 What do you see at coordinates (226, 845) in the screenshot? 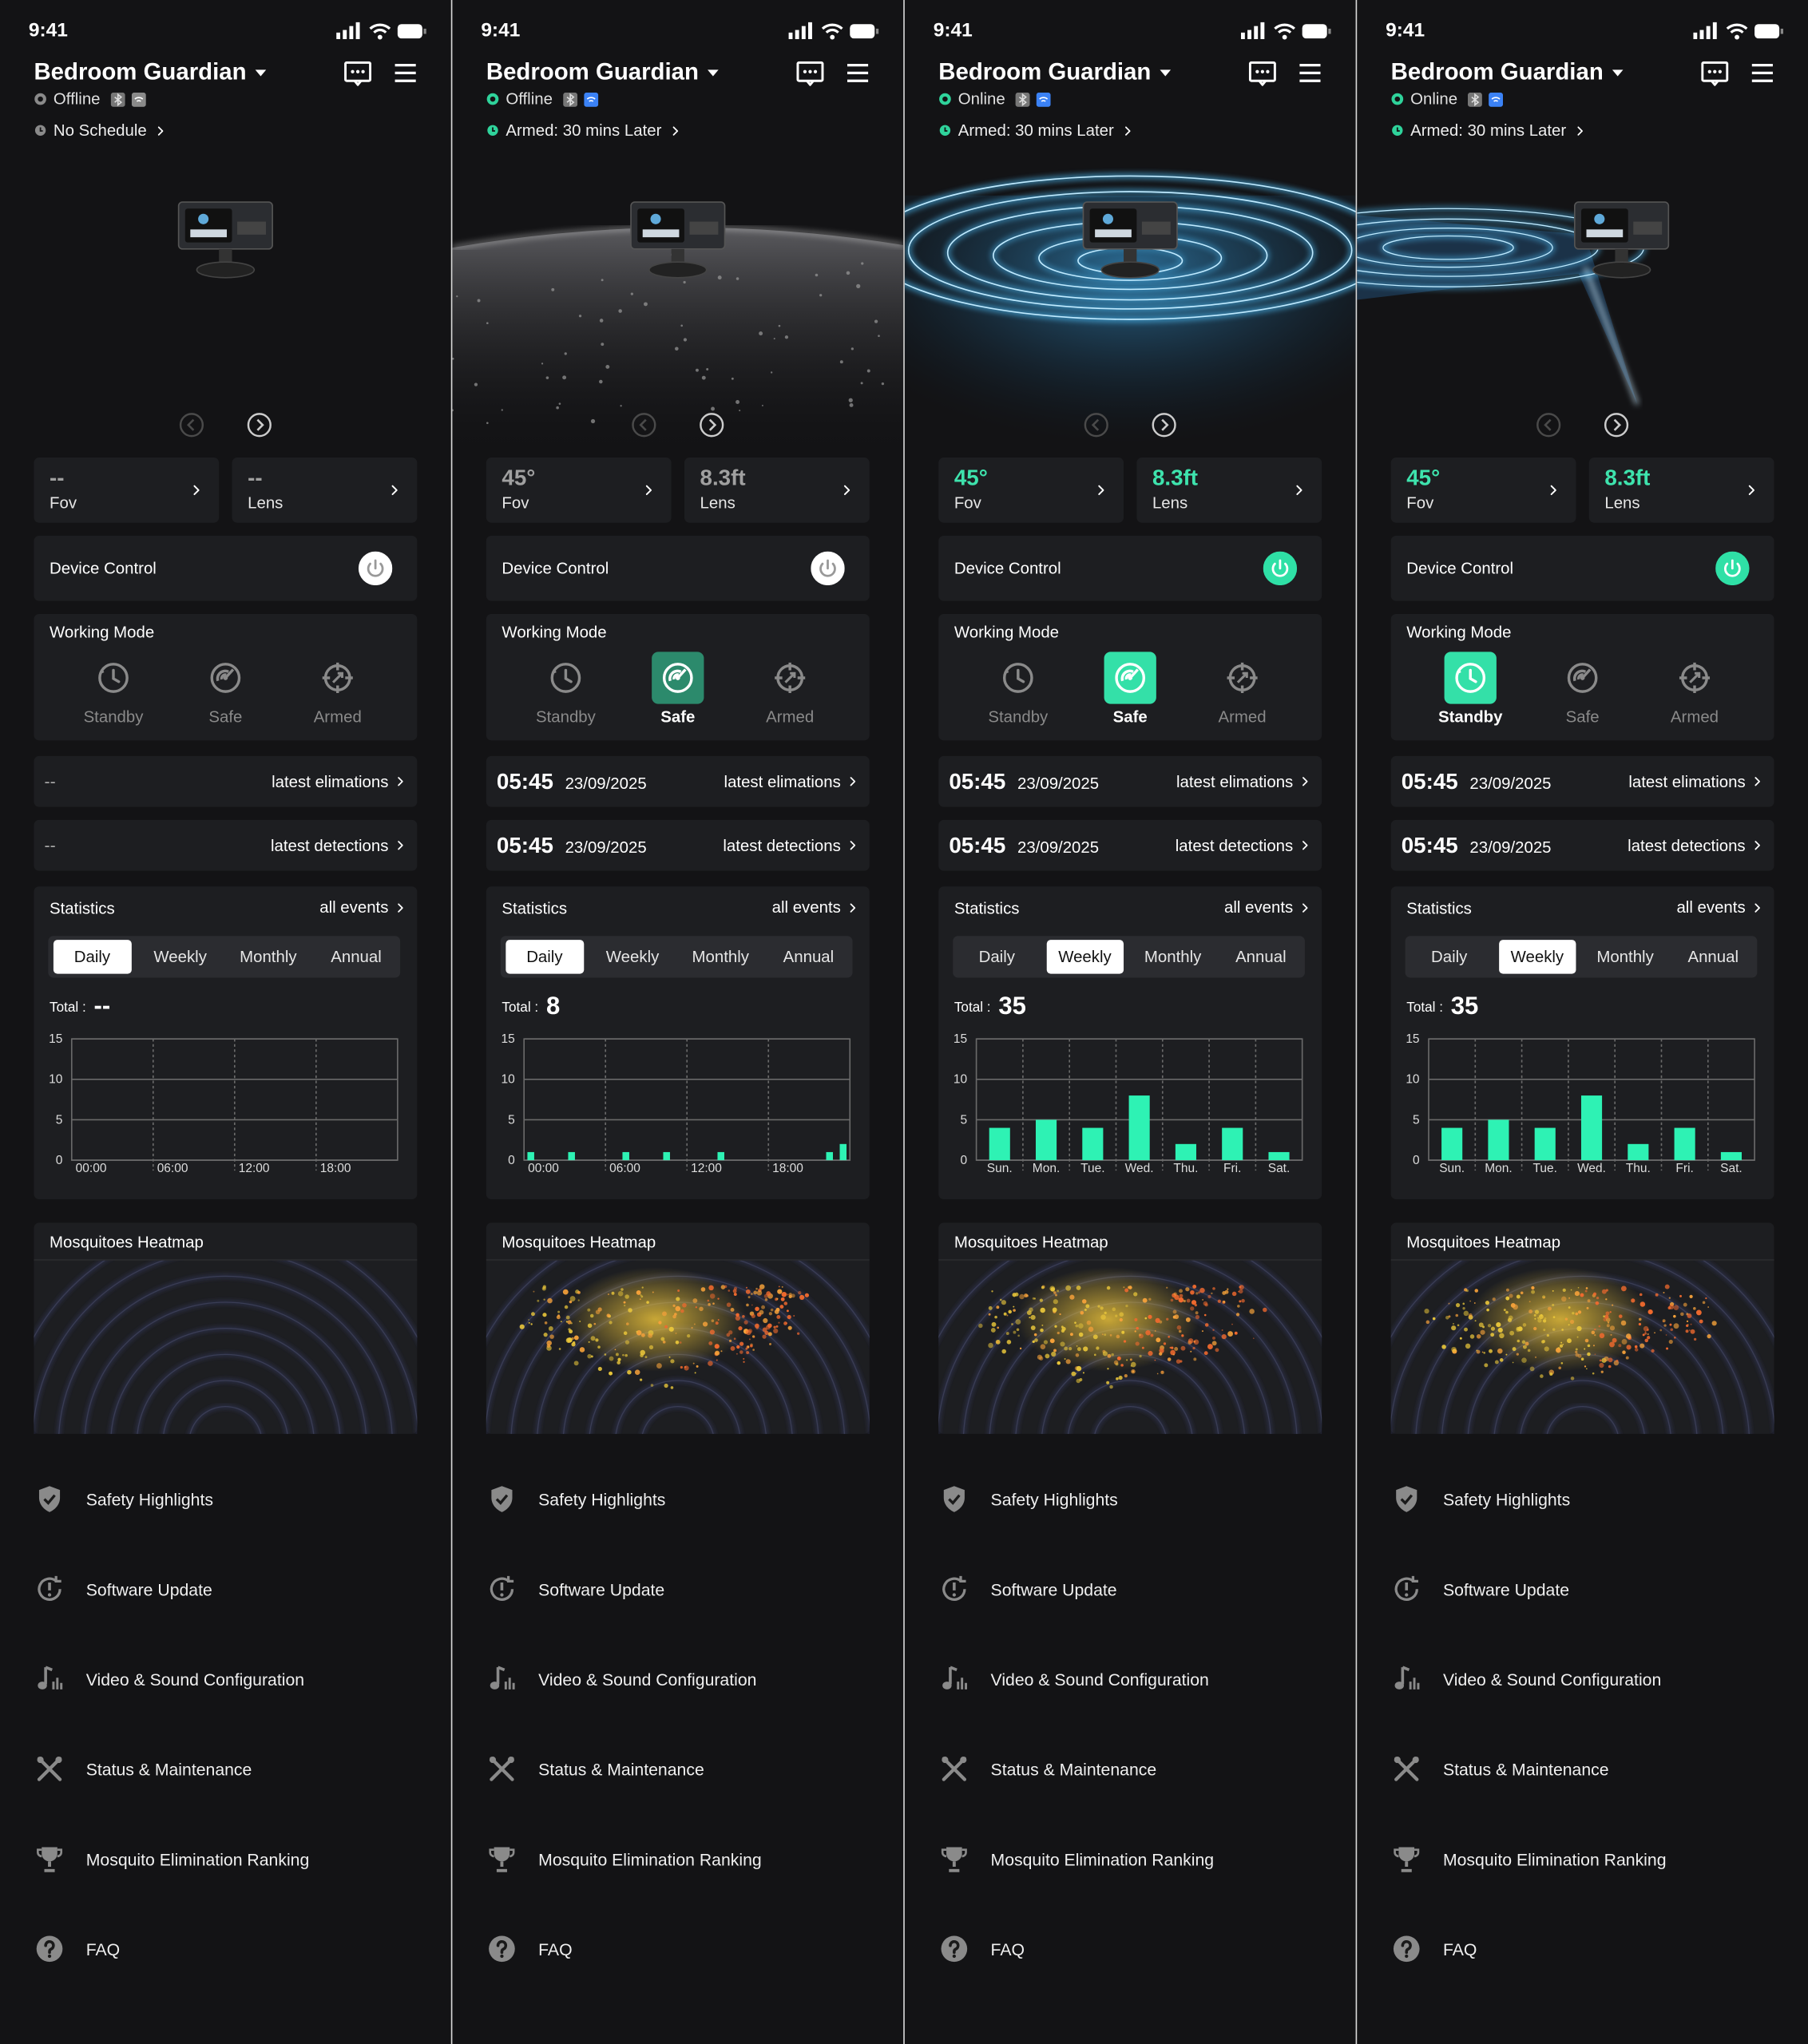
I see `detections-card: -- latest detections` at bounding box center [226, 845].